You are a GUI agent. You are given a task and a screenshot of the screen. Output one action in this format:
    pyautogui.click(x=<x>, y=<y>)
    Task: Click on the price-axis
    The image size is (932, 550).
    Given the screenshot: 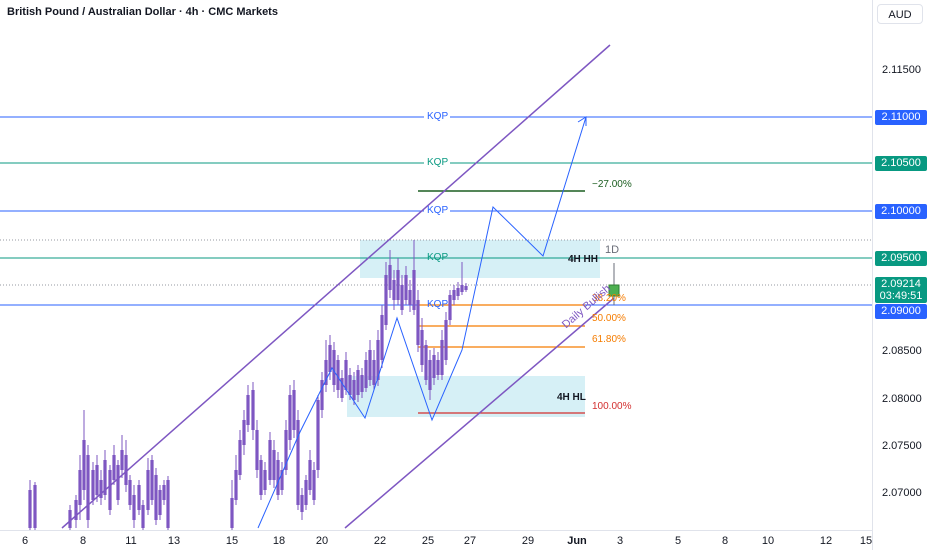 What is the action you would take?
    pyautogui.click(x=902, y=275)
    